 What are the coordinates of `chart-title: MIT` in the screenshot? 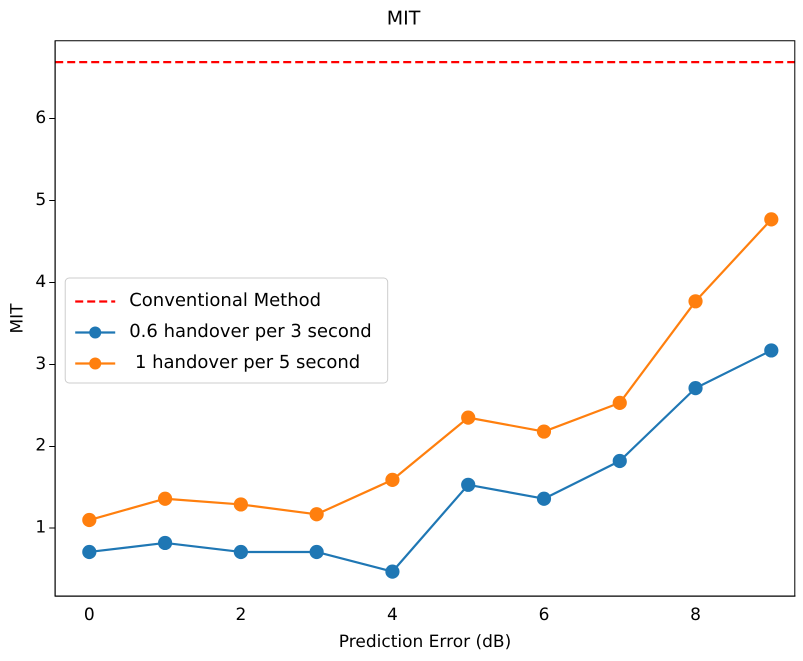 It's located at (403, 18).